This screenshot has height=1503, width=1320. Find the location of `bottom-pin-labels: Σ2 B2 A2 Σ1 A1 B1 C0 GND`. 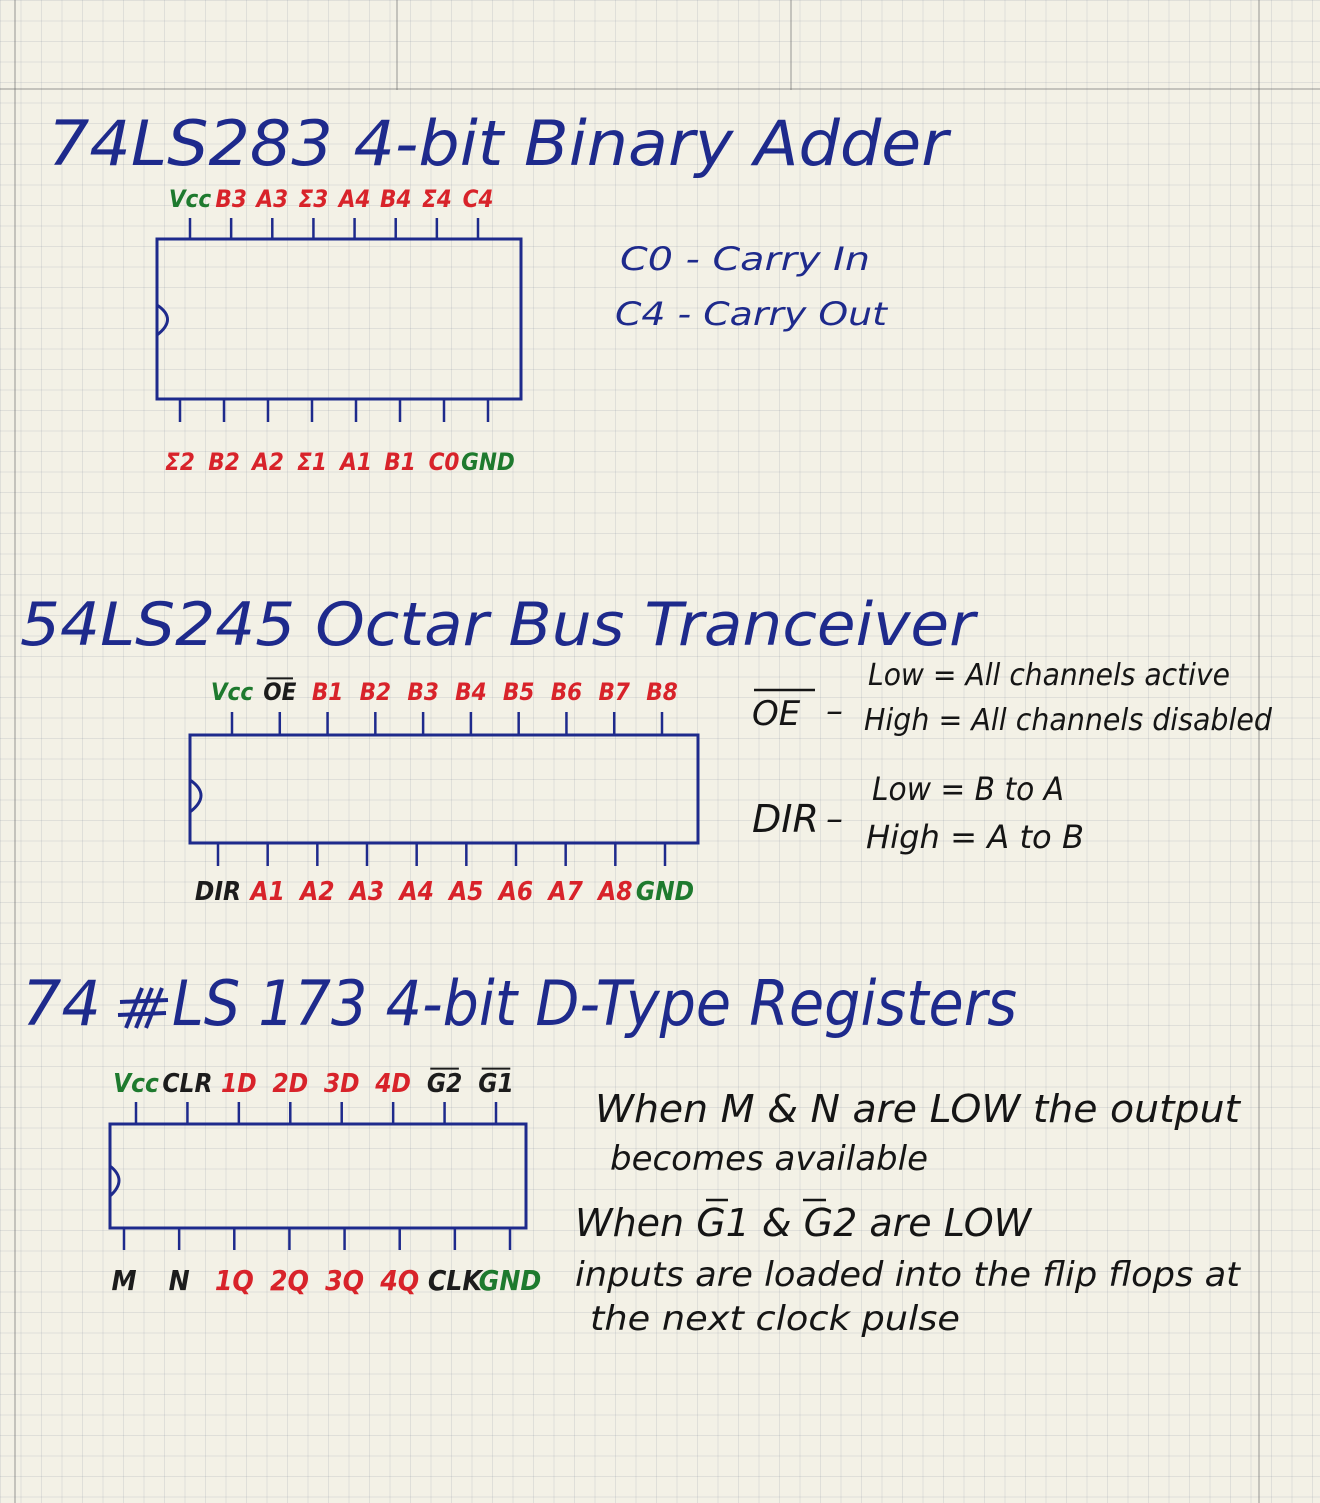

bottom-pin-labels: Σ2 B2 A2 Σ1 A1 B1 C0 GND is located at coordinates (340, 462).